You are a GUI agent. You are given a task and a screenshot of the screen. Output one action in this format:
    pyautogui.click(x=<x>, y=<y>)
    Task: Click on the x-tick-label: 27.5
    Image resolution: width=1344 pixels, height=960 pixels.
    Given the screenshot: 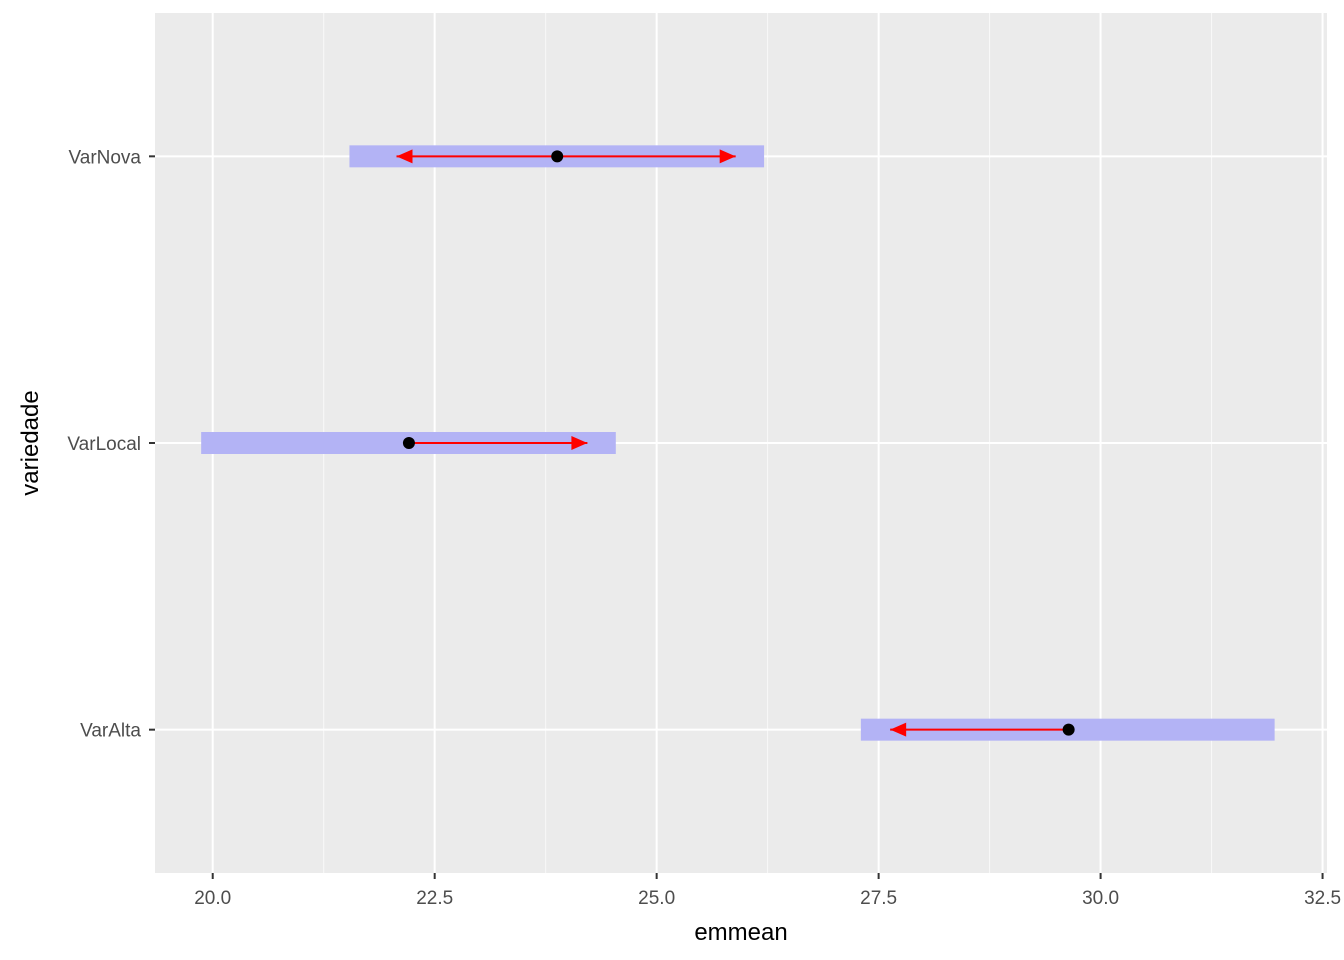 What is the action you would take?
    pyautogui.click(x=878, y=898)
    